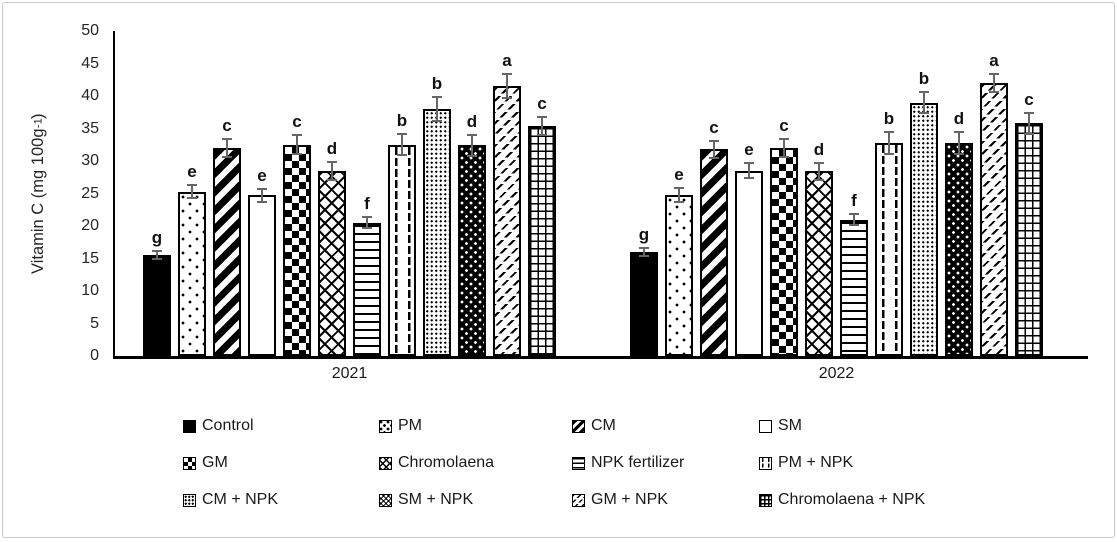  I want to click on bar-2022-CM + NPK, so click(924, 229).